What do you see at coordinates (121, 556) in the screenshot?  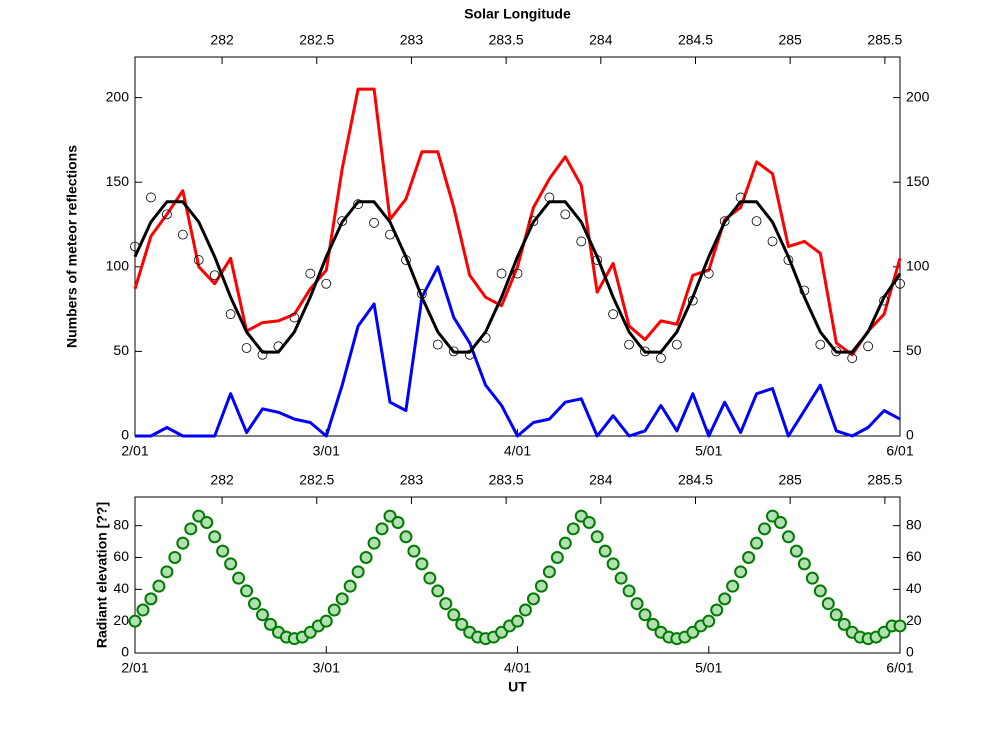 I see `y-tick-label: 60` at bounding box center [121, 556].